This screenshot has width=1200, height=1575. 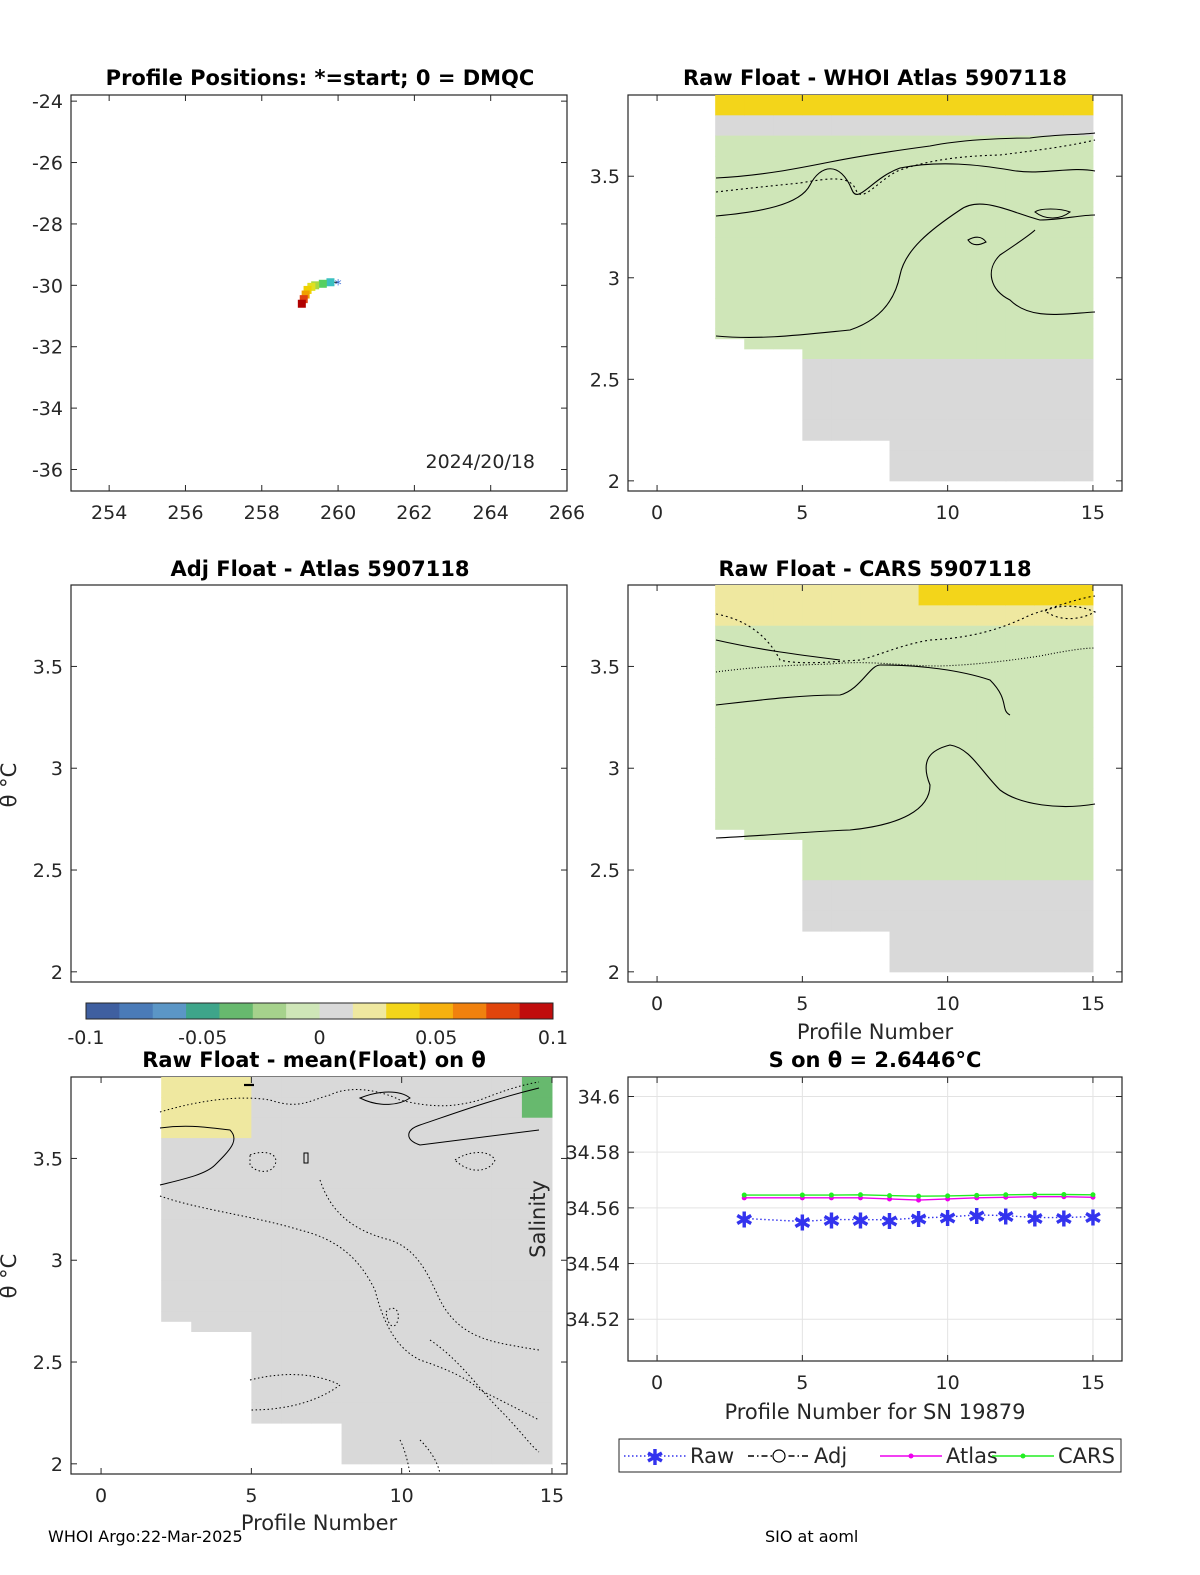 I want to click on raw-vs-cars-title: Raw Float - CARS 5907118, so click(x=874, y=569).